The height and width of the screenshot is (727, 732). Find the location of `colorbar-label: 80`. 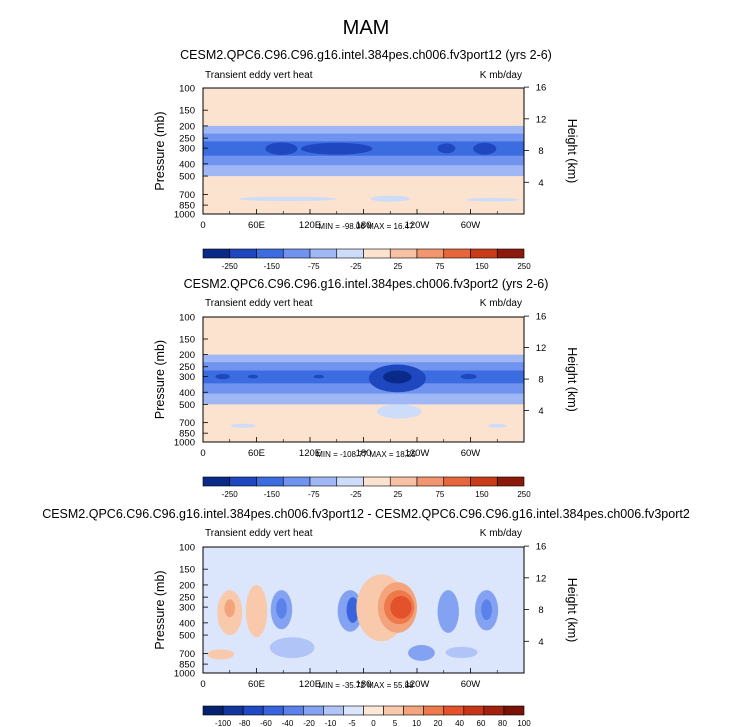

colorbar-label: 80 is located at coordinates (502, 723).